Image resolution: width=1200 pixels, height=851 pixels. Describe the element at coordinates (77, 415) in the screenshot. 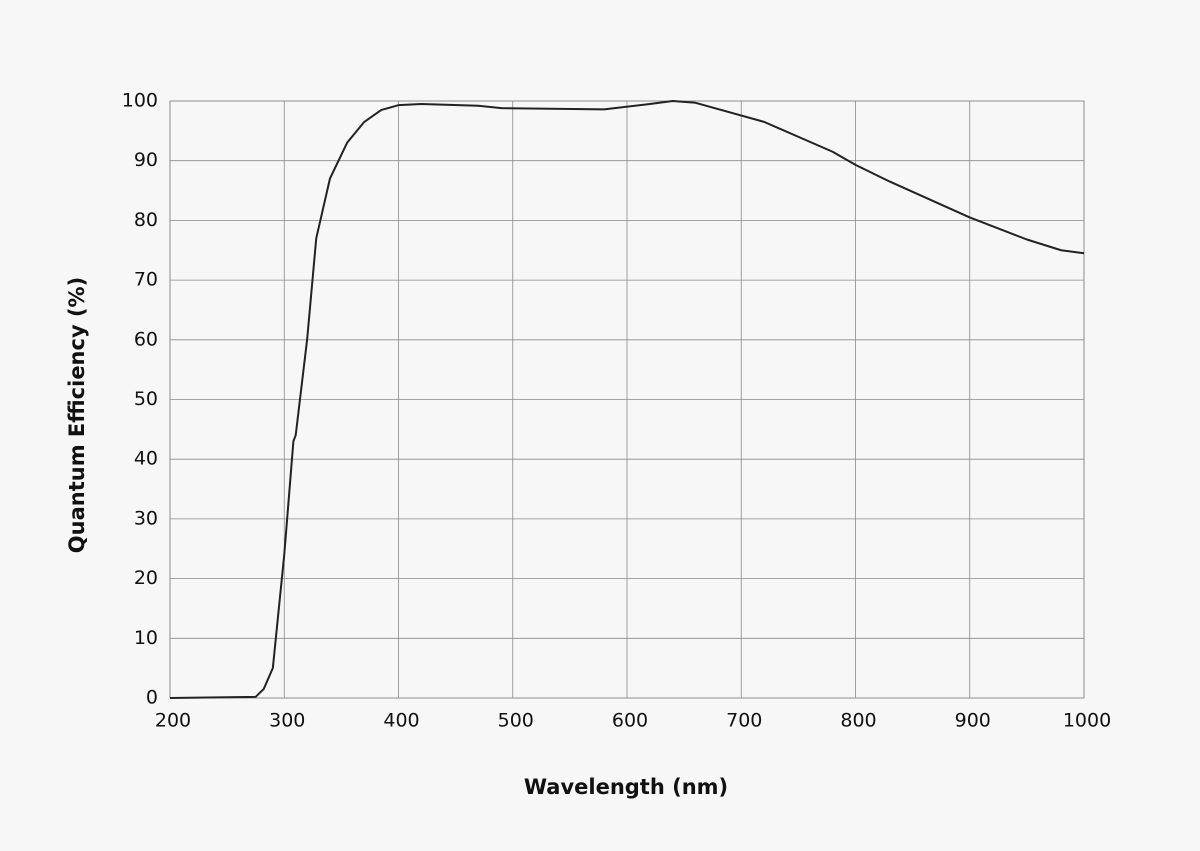

I see `y-axis-title: Quantum Efficiency (%)` at that location.